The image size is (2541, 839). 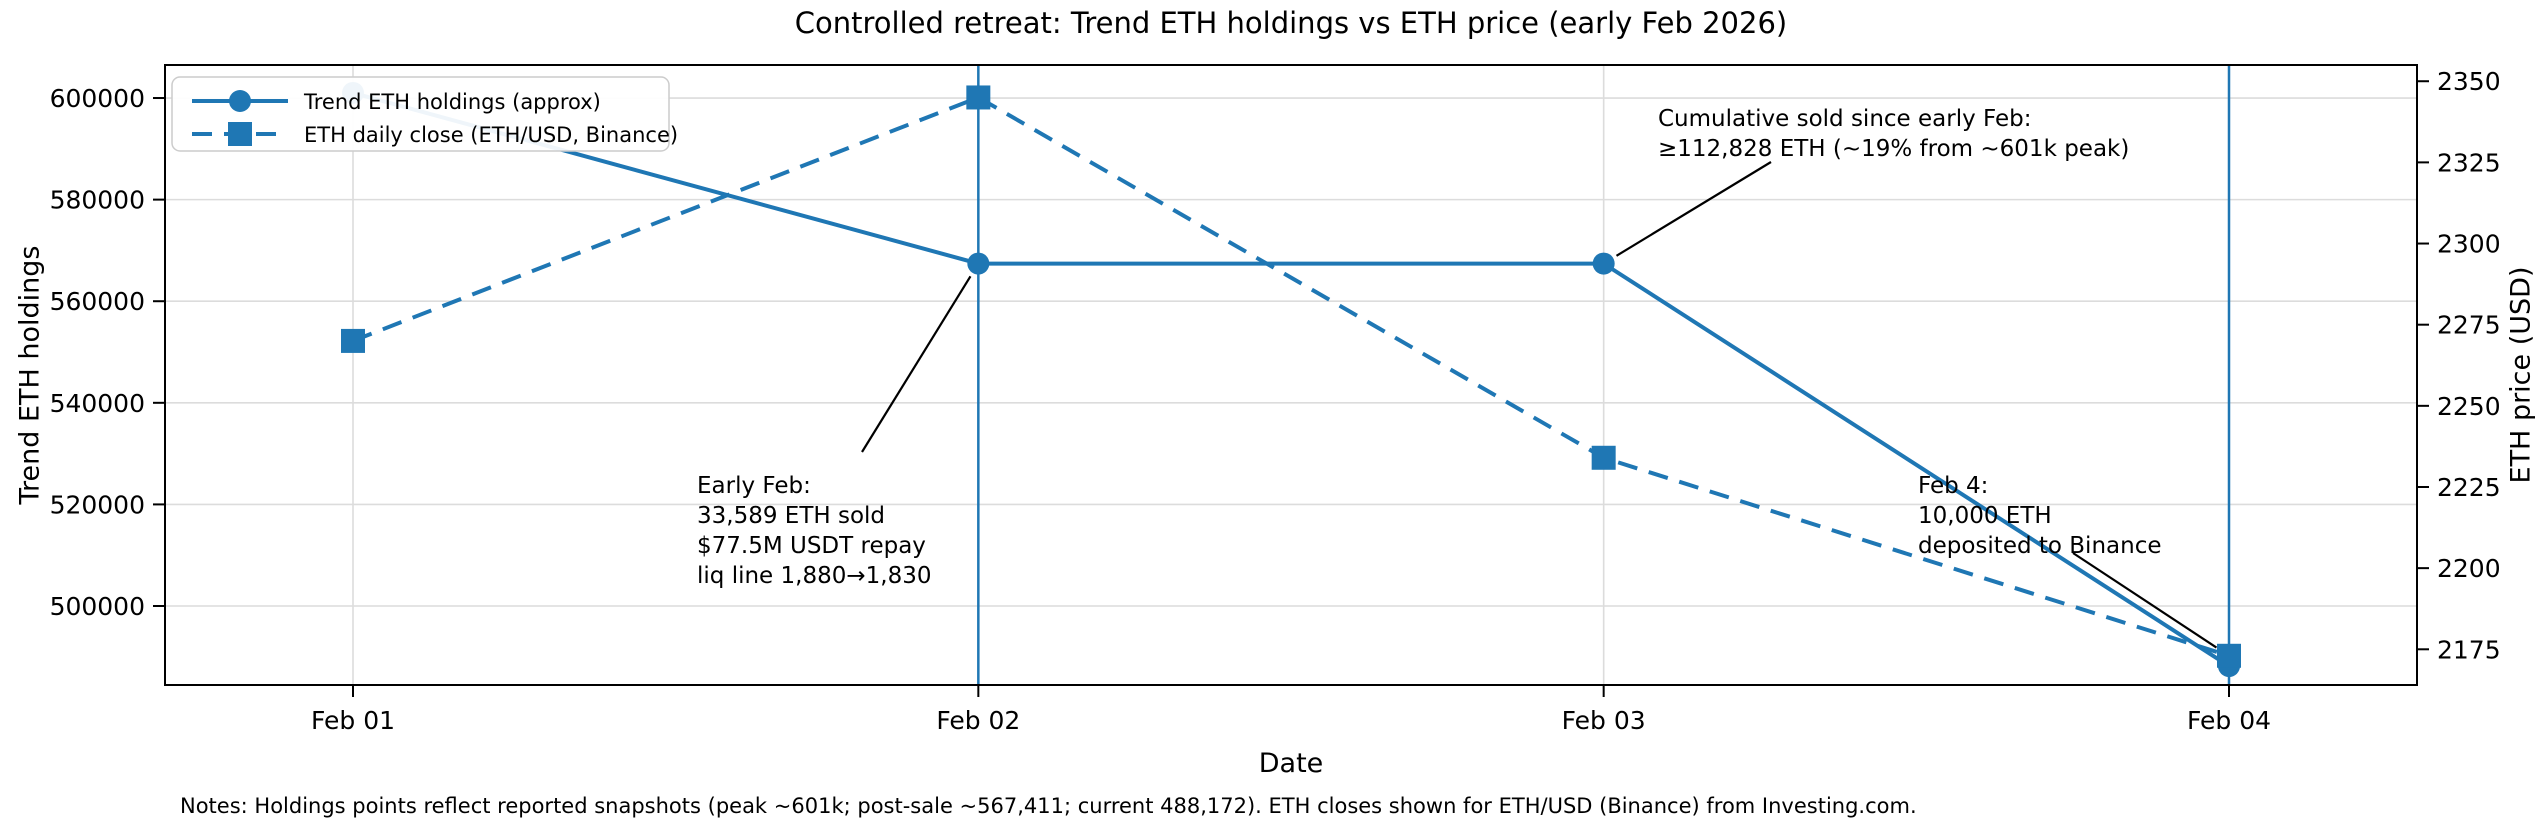 I want to click on legend-square-marker, so click(x=240, y=134).